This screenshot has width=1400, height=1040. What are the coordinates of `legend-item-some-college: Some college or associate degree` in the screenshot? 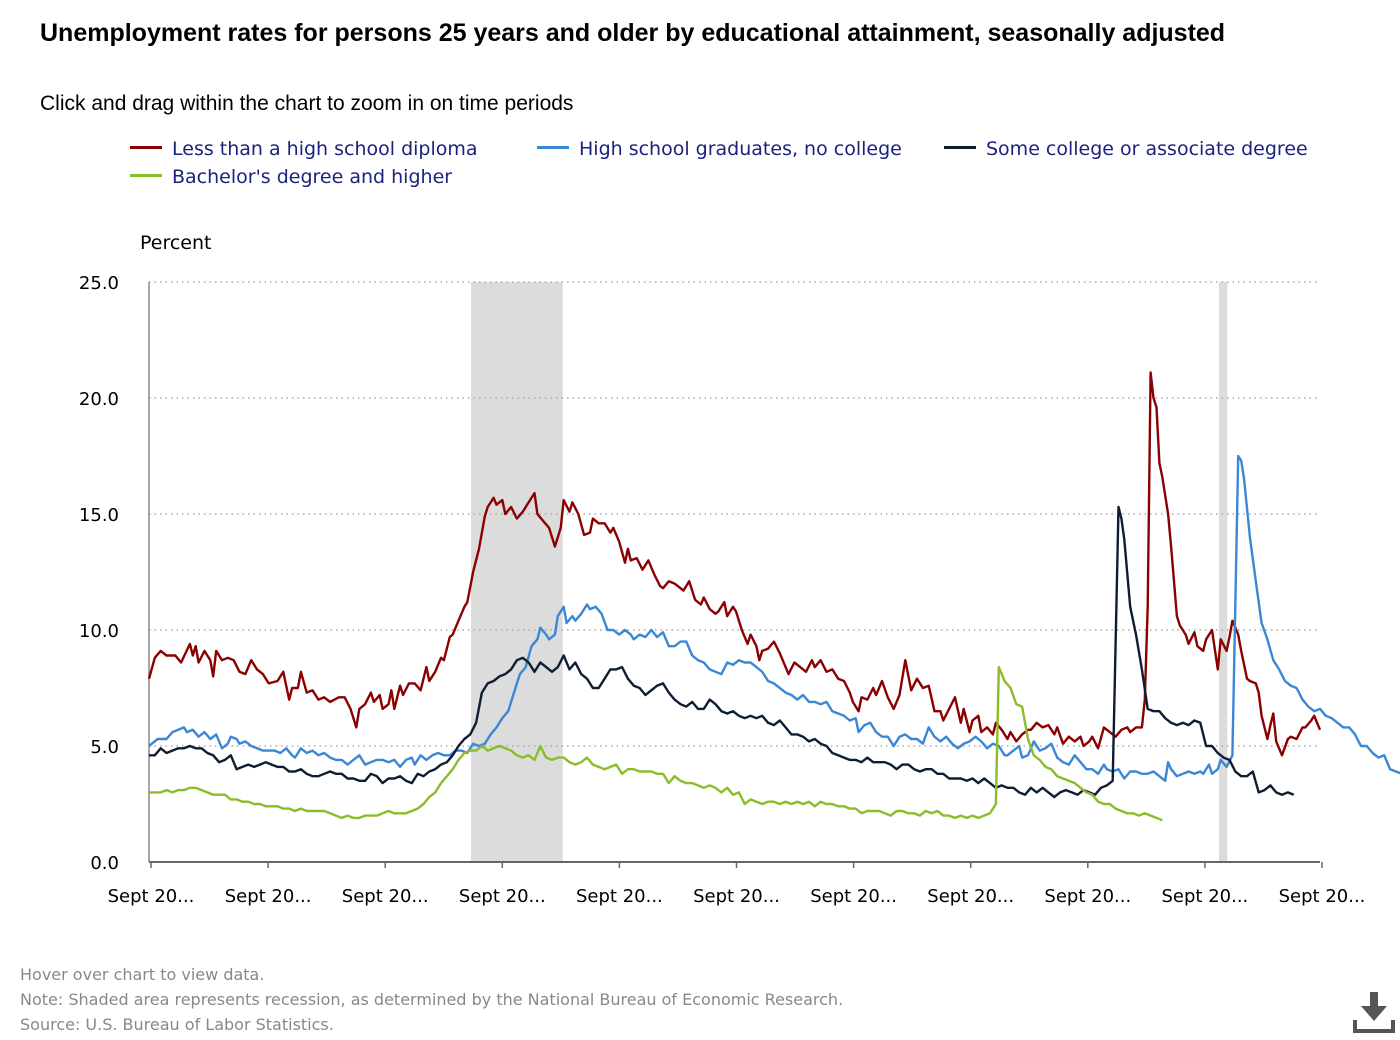 It's located at (1126, 149).